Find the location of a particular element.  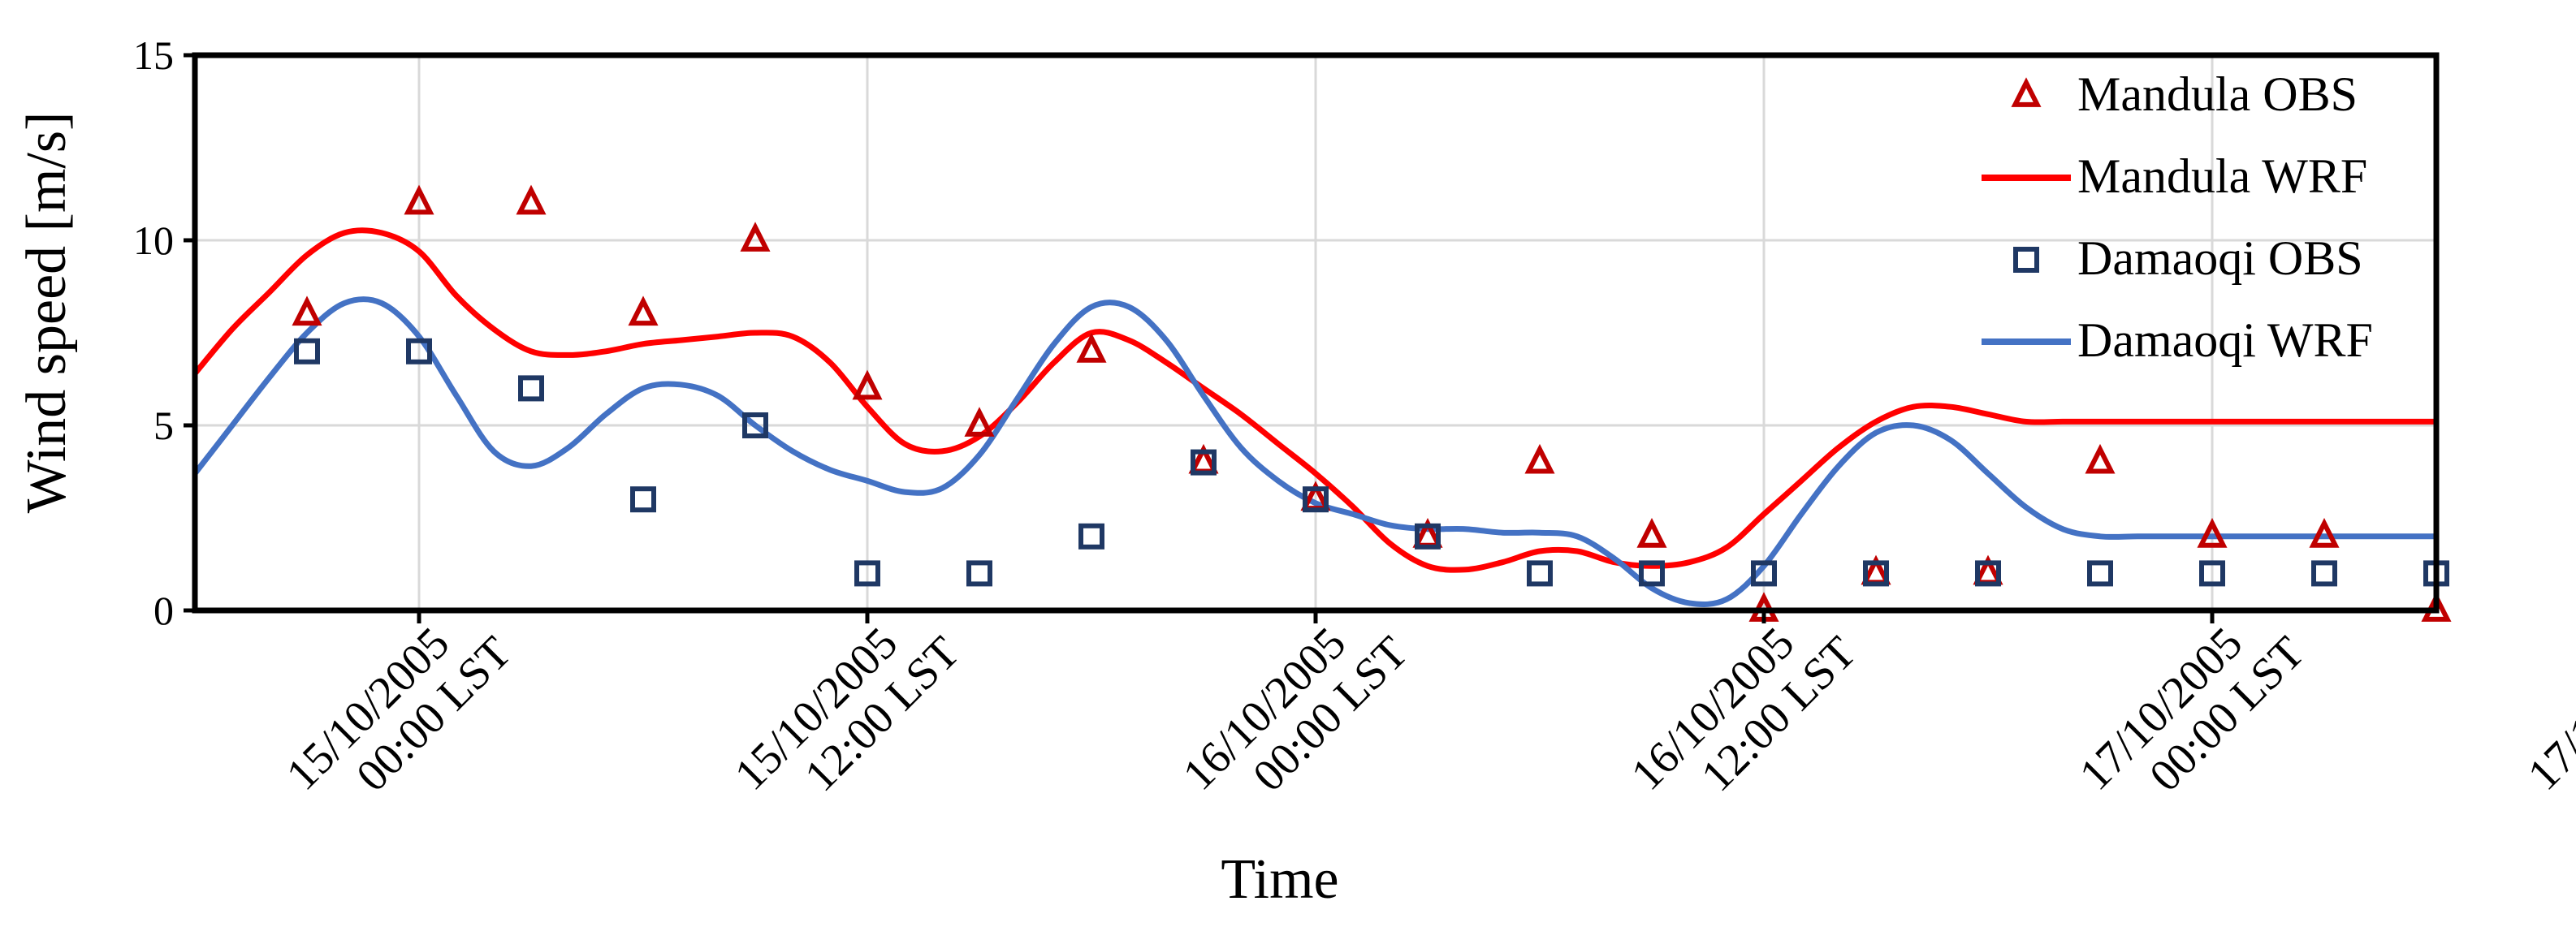

legend-square-swatch is located at coordinates (2026, 260).